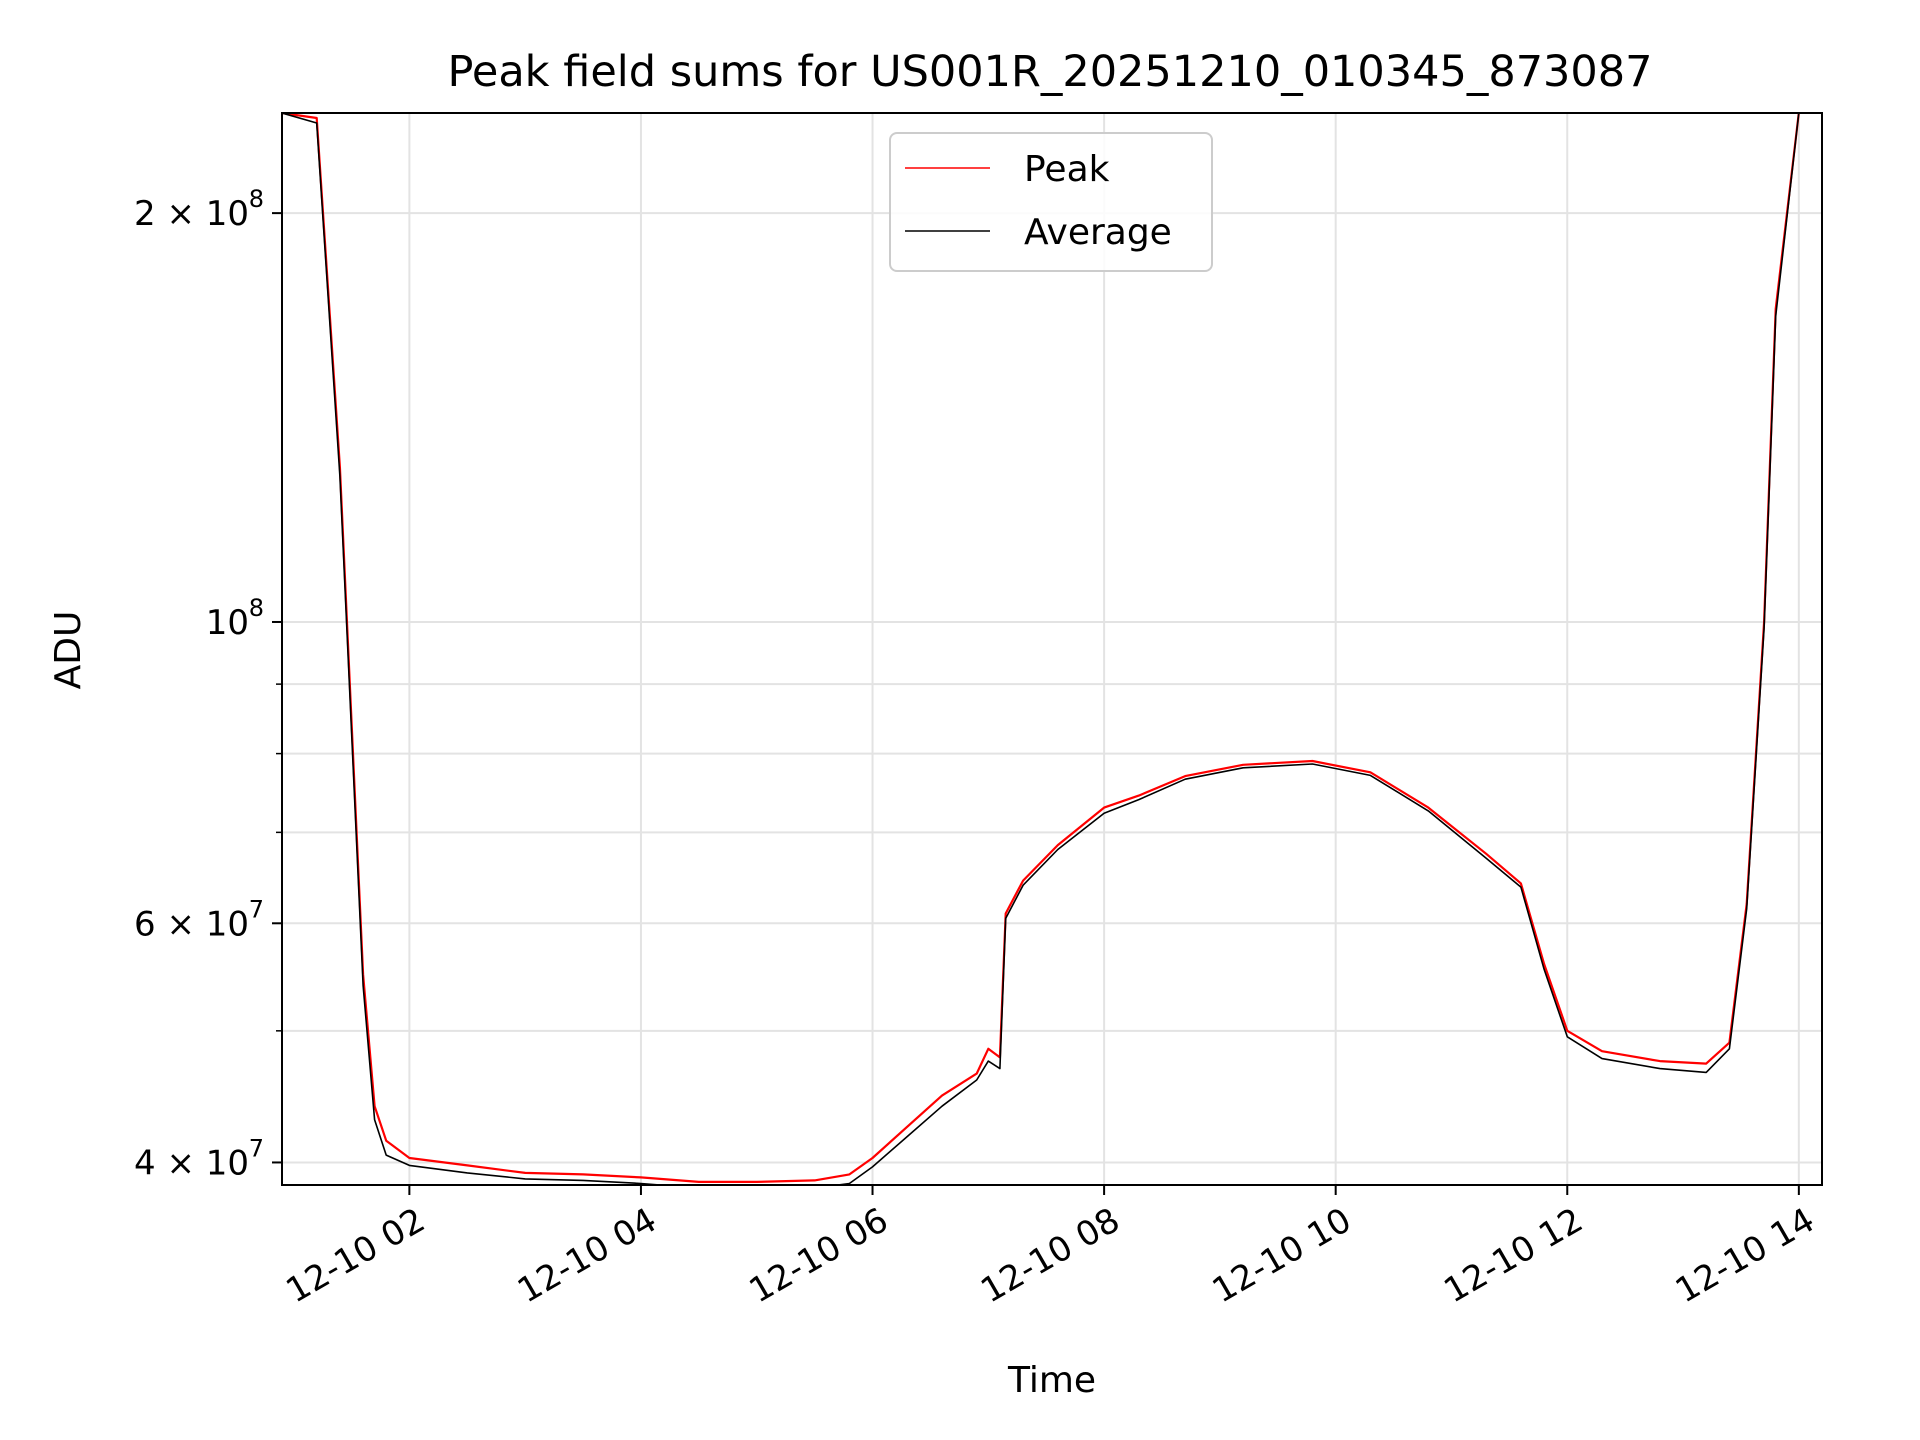  What do you see at coordinates (227, 623) in the screenshot?
I see `y-tick-label-base: 10` at bounding box center [227, 623].